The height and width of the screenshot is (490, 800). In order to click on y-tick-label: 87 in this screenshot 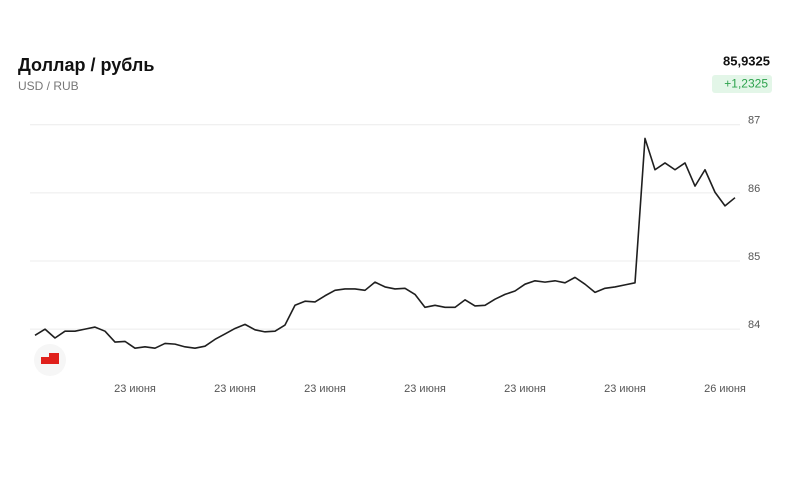, I will do `click(754, 121)`.